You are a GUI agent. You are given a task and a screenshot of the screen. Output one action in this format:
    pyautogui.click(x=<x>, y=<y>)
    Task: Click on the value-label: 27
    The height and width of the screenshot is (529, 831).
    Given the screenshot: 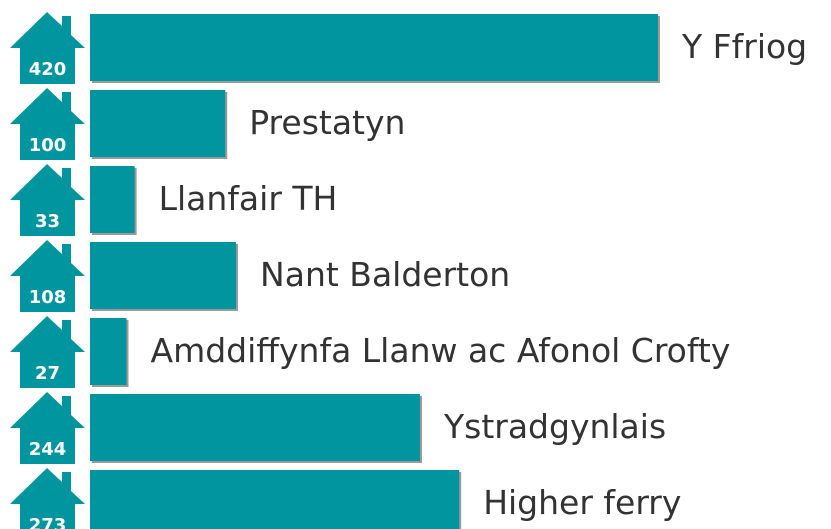 What is the action you would take?
    pyautogui.click(x=47, y=373)
    